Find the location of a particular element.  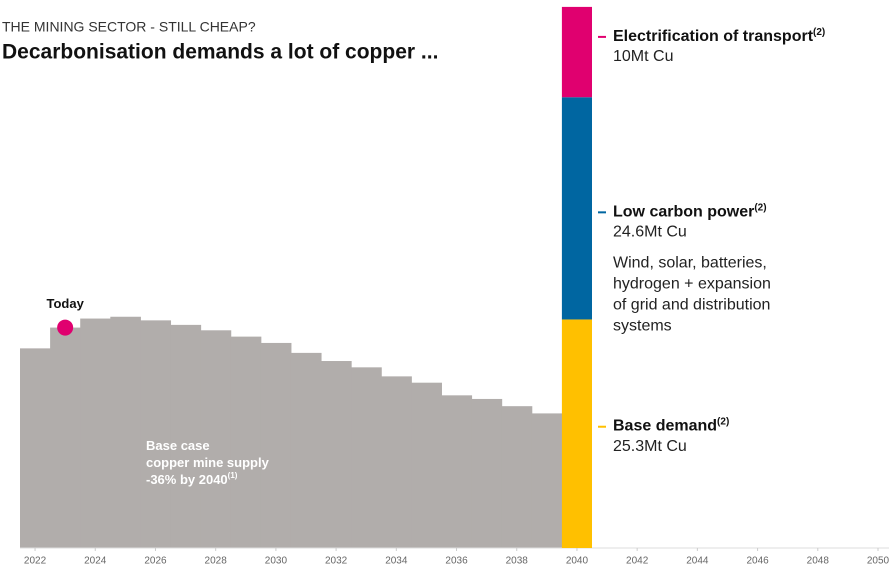

legend-name-text: Base demand is located at coordinates (665, 426).